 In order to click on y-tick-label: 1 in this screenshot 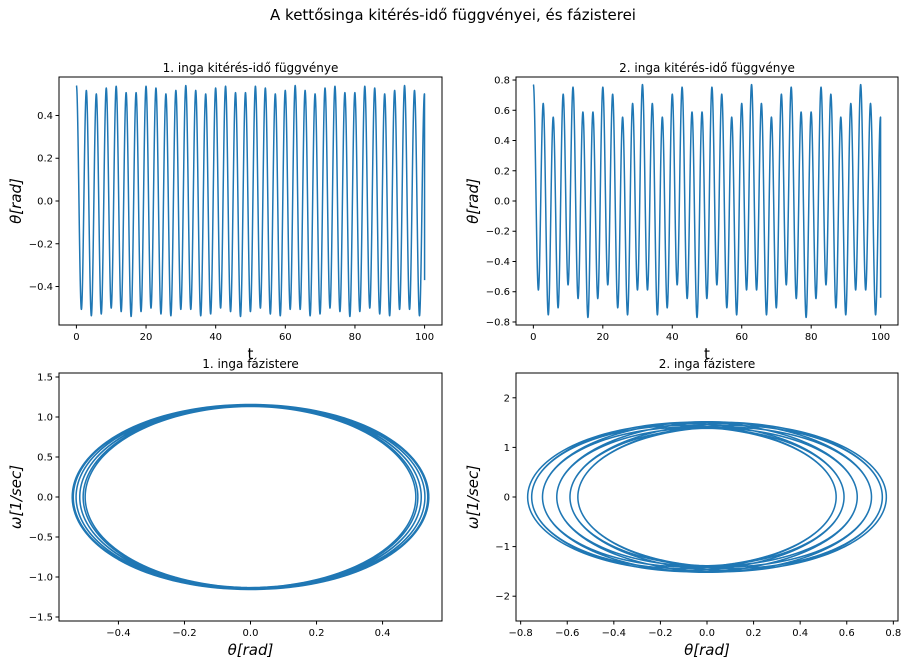, I will do `click(507, 448)`.